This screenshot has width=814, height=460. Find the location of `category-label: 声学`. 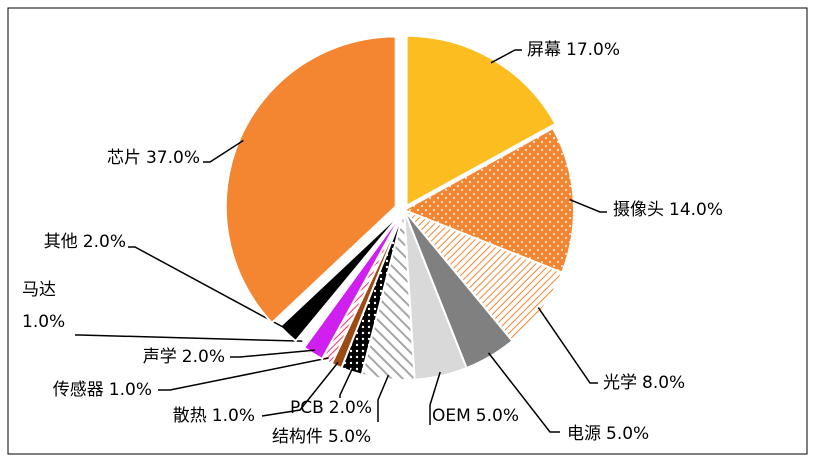

category-label: 声学 is located at coordinates (160, 357).